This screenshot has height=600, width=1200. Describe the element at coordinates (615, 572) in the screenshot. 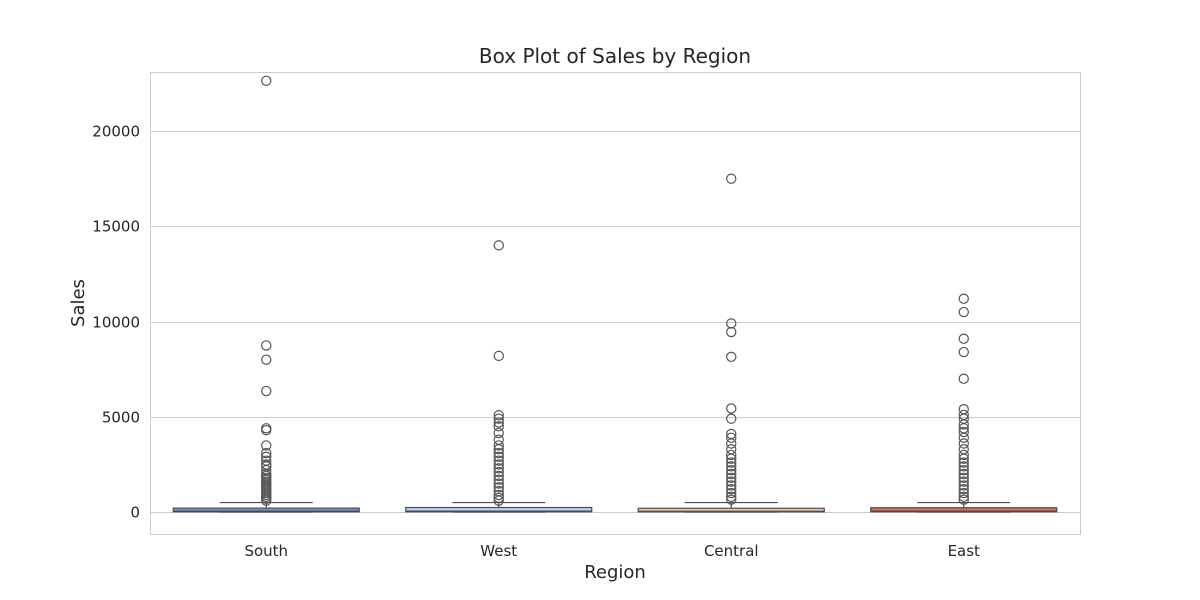

I see `x-axis-title: Region` at that location.